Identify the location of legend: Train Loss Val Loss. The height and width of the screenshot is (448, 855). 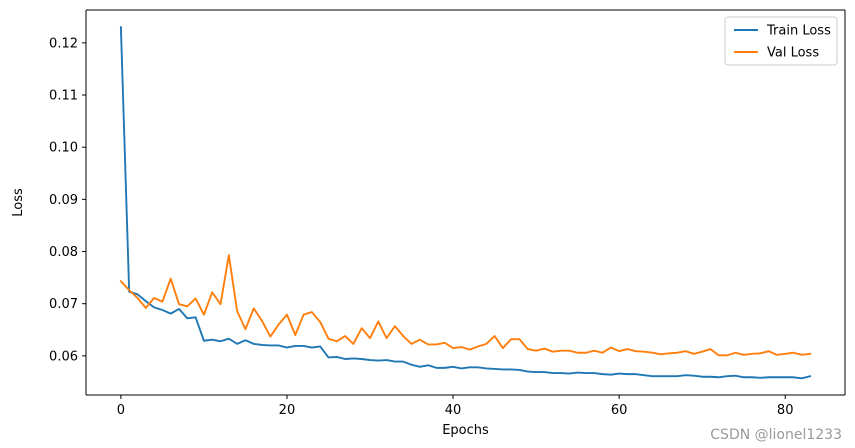
(781, 41).